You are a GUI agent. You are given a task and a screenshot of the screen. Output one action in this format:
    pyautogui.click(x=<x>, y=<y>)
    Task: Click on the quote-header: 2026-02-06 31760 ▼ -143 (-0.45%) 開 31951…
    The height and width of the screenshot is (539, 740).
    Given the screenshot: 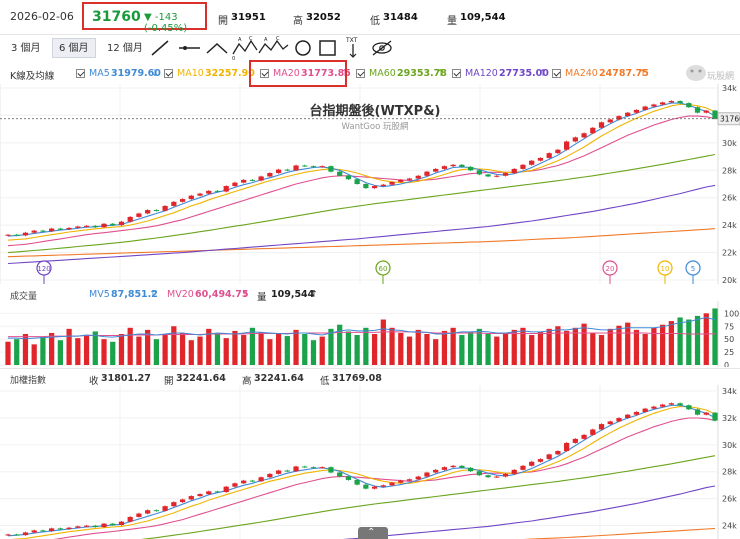 What is the action you would take?
    pyautogui.click(x=370, y=17)
    